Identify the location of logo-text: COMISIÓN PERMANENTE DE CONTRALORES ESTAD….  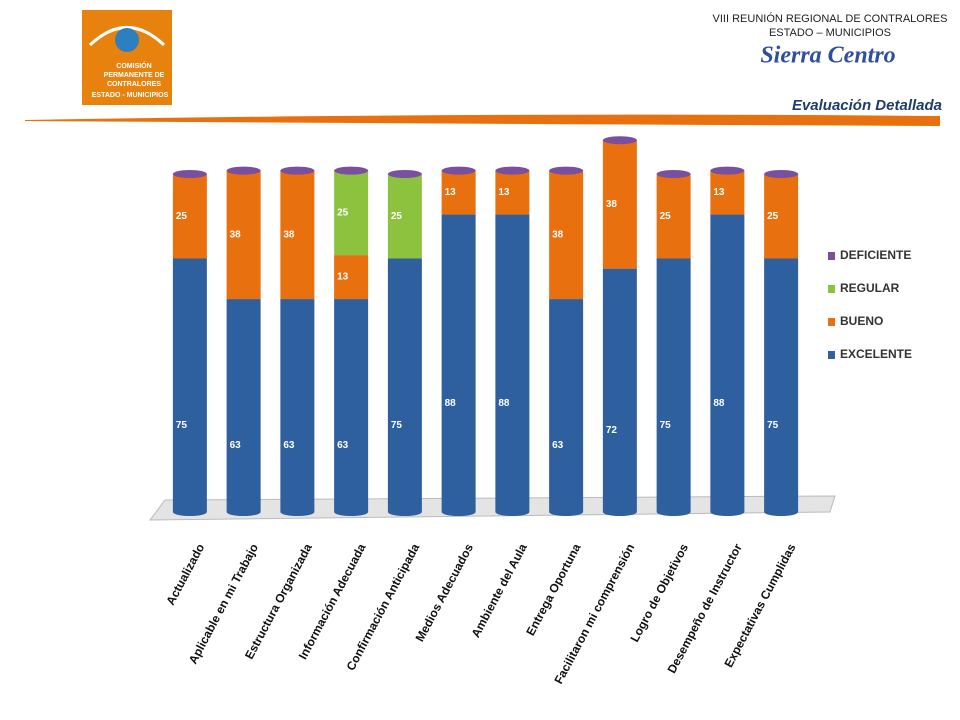
(130, 80).